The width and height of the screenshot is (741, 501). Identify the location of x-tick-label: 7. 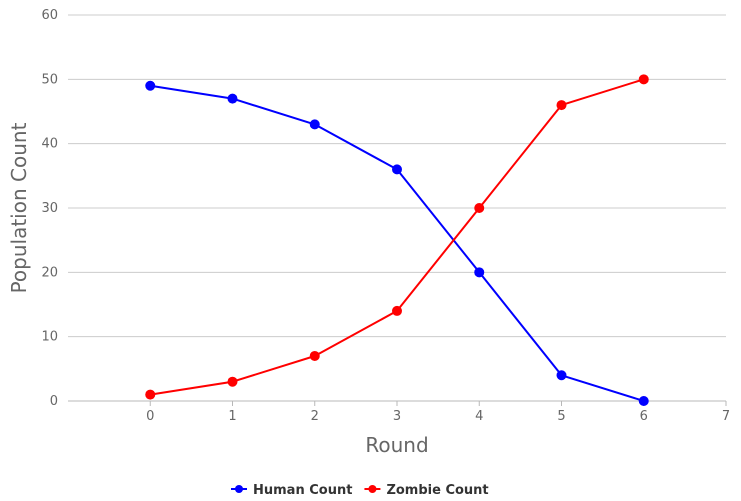
(726, 416).